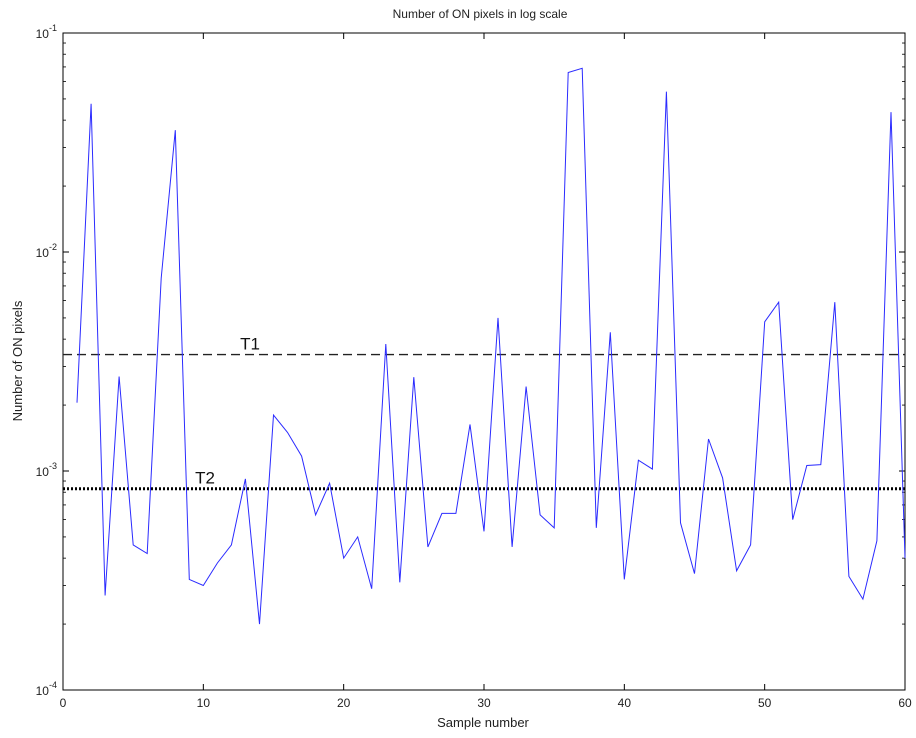 Image resolution: width=916 pixels, height=738 pixels. What do you see at coordinates (17, 360) in the screenshot?
I see `y-axis-label: Number of ON pixels` at bounding box center [17, 360].